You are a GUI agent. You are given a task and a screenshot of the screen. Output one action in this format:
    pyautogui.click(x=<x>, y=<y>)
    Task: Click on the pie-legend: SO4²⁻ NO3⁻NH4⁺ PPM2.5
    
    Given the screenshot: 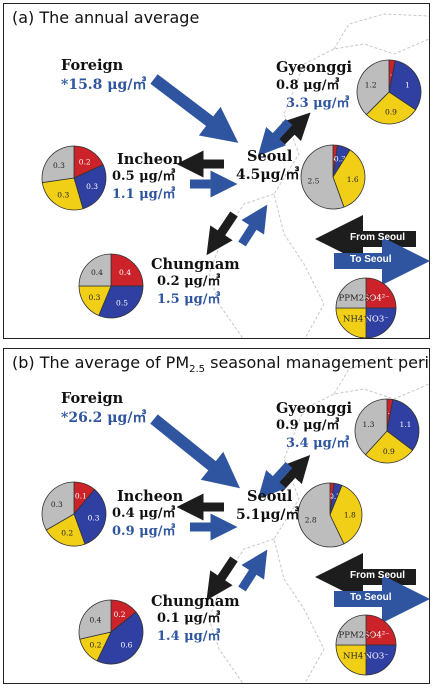 What is the action you would take?
    pyautogui.click(x=366, y=307)
    